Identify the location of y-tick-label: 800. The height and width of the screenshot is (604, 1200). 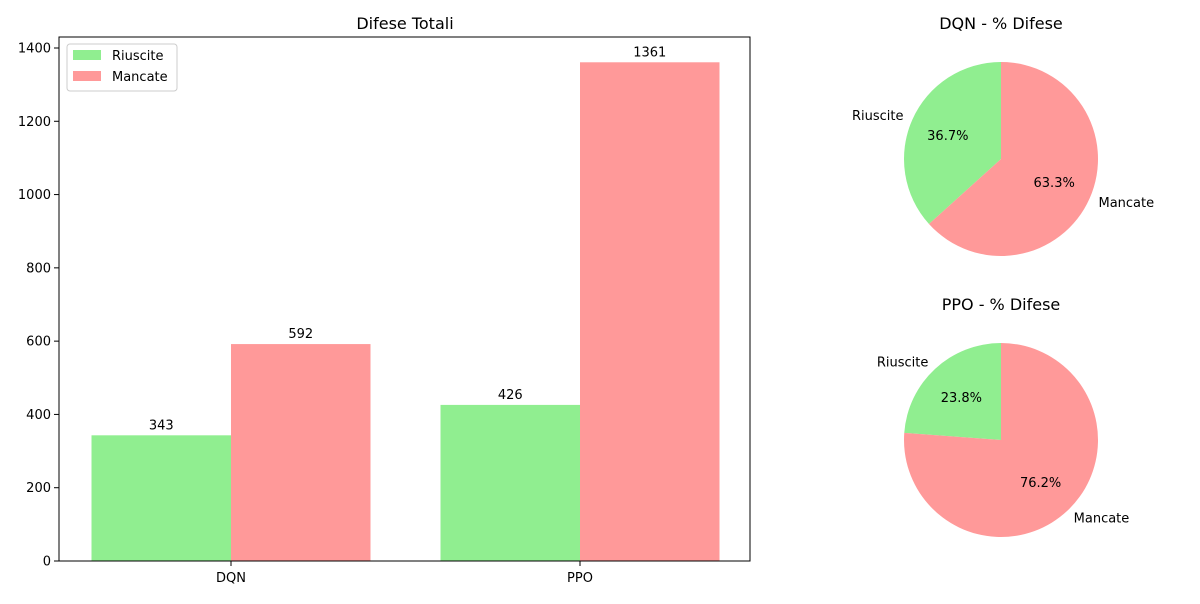
(38, 268).